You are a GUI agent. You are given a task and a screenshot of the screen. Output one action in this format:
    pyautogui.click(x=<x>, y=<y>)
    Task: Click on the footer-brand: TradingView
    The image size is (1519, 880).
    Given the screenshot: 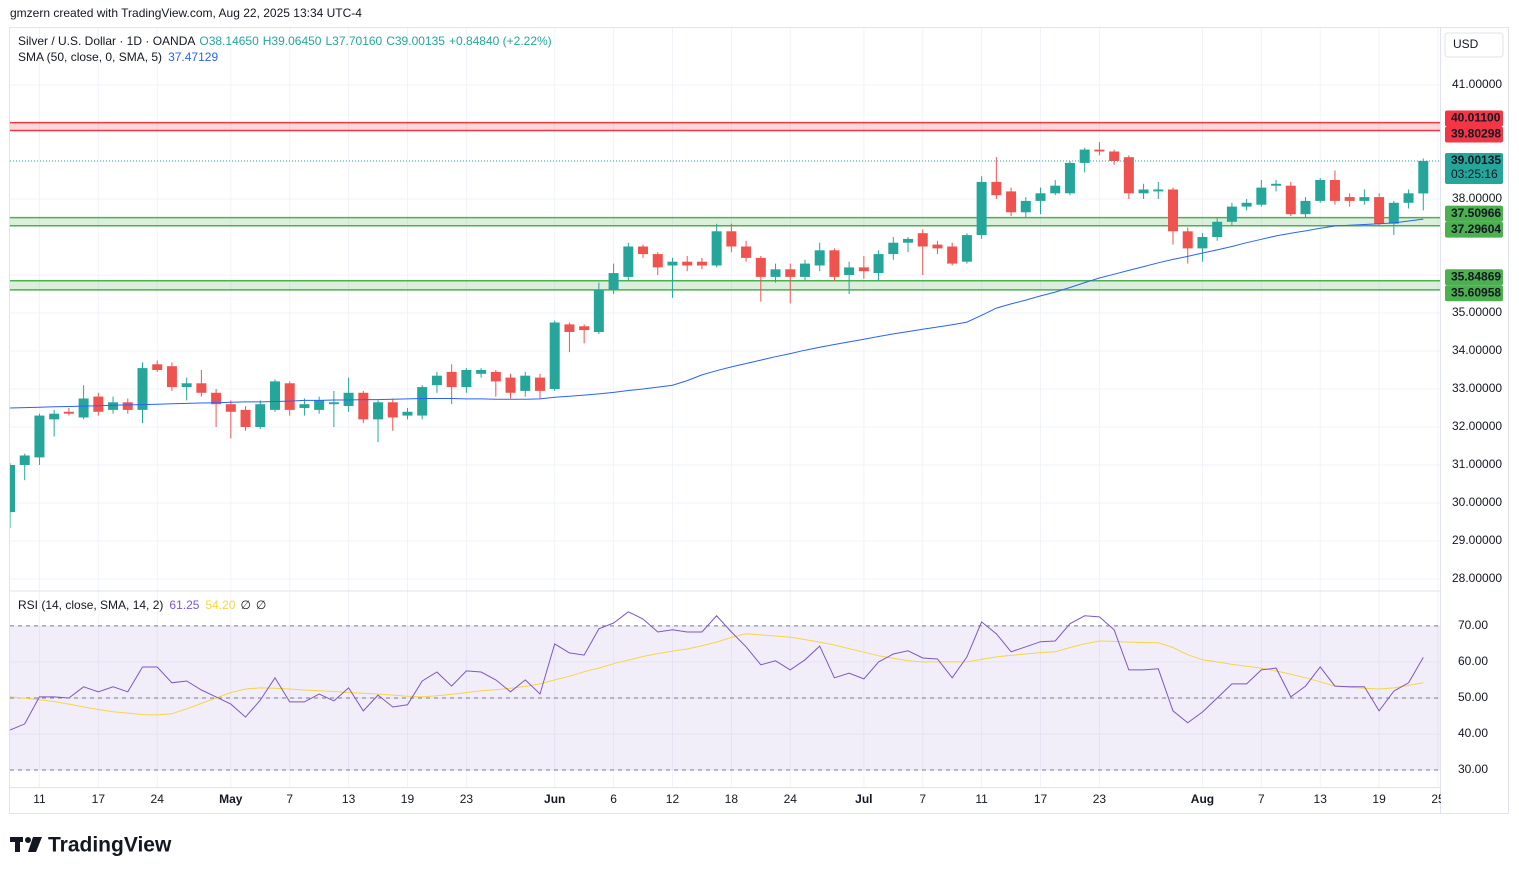 What is the action you would take?
    pyautogui.click(x=110, y=845)
    